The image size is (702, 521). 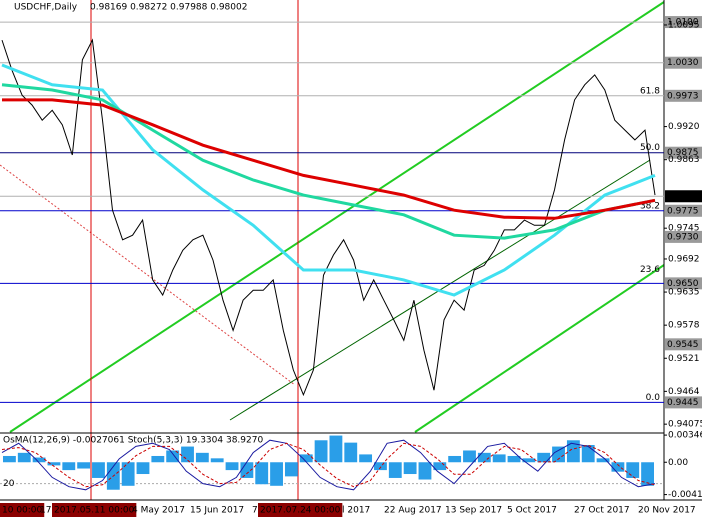 I want to click on level-label: 1.0030, so click(x=683, y=63).